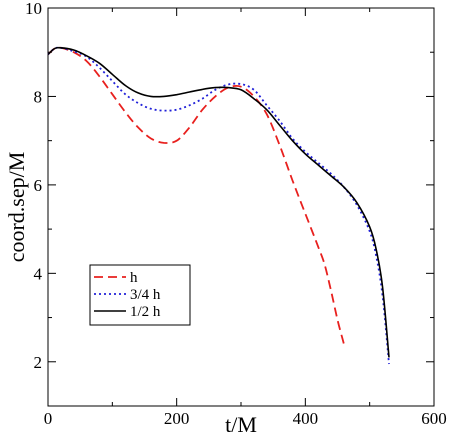  What do you see at coordinates (38, 362) in the screenshot?
I see `y-tick-label: 2` at bounding box center [38, 362].